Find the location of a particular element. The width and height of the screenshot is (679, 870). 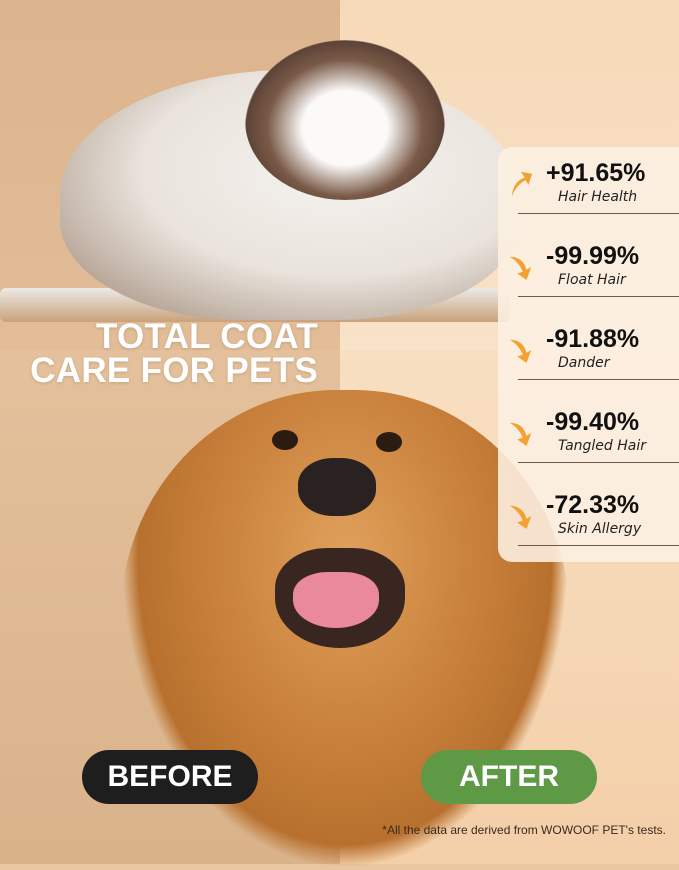

stat-item: -99.40% Tangled Hair is located at coordinates (588, 437).